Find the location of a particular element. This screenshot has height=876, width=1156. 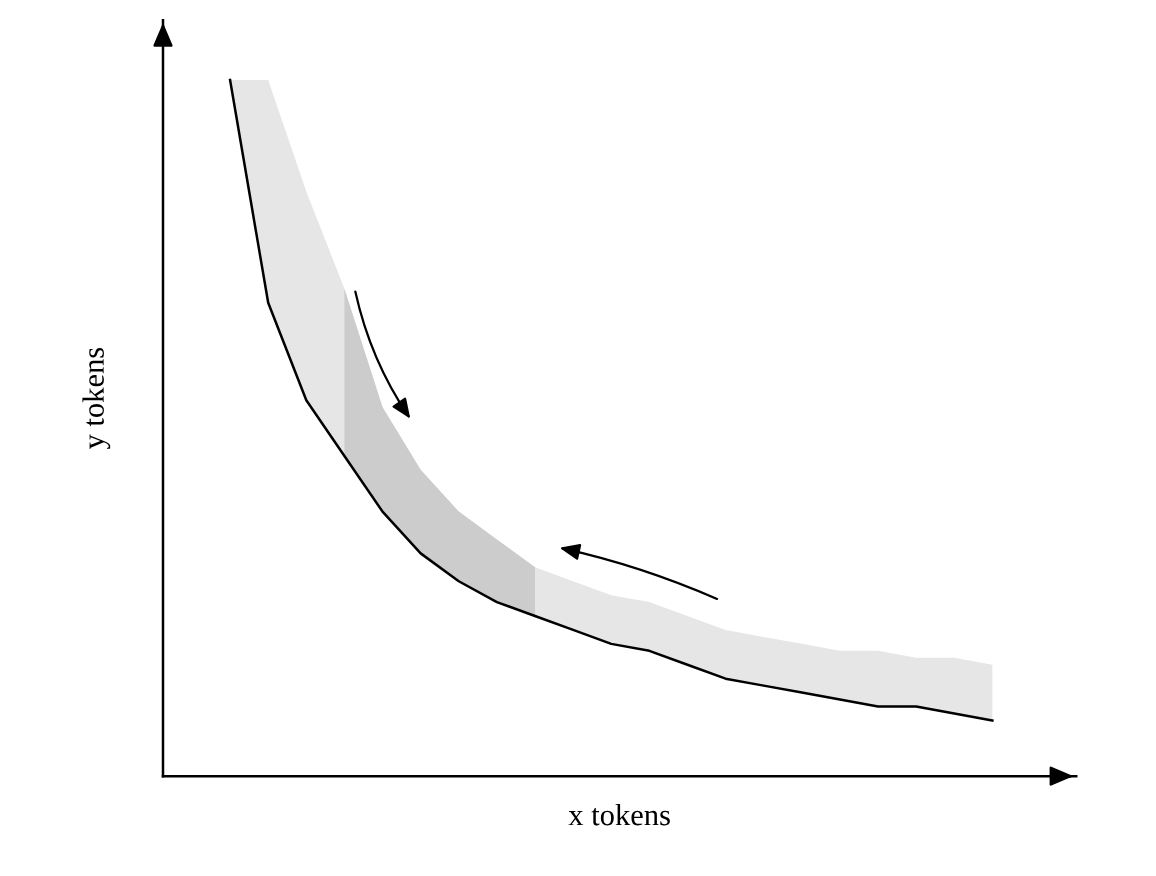

y-axis-title: y tokens is located at coordinates (96, 398).